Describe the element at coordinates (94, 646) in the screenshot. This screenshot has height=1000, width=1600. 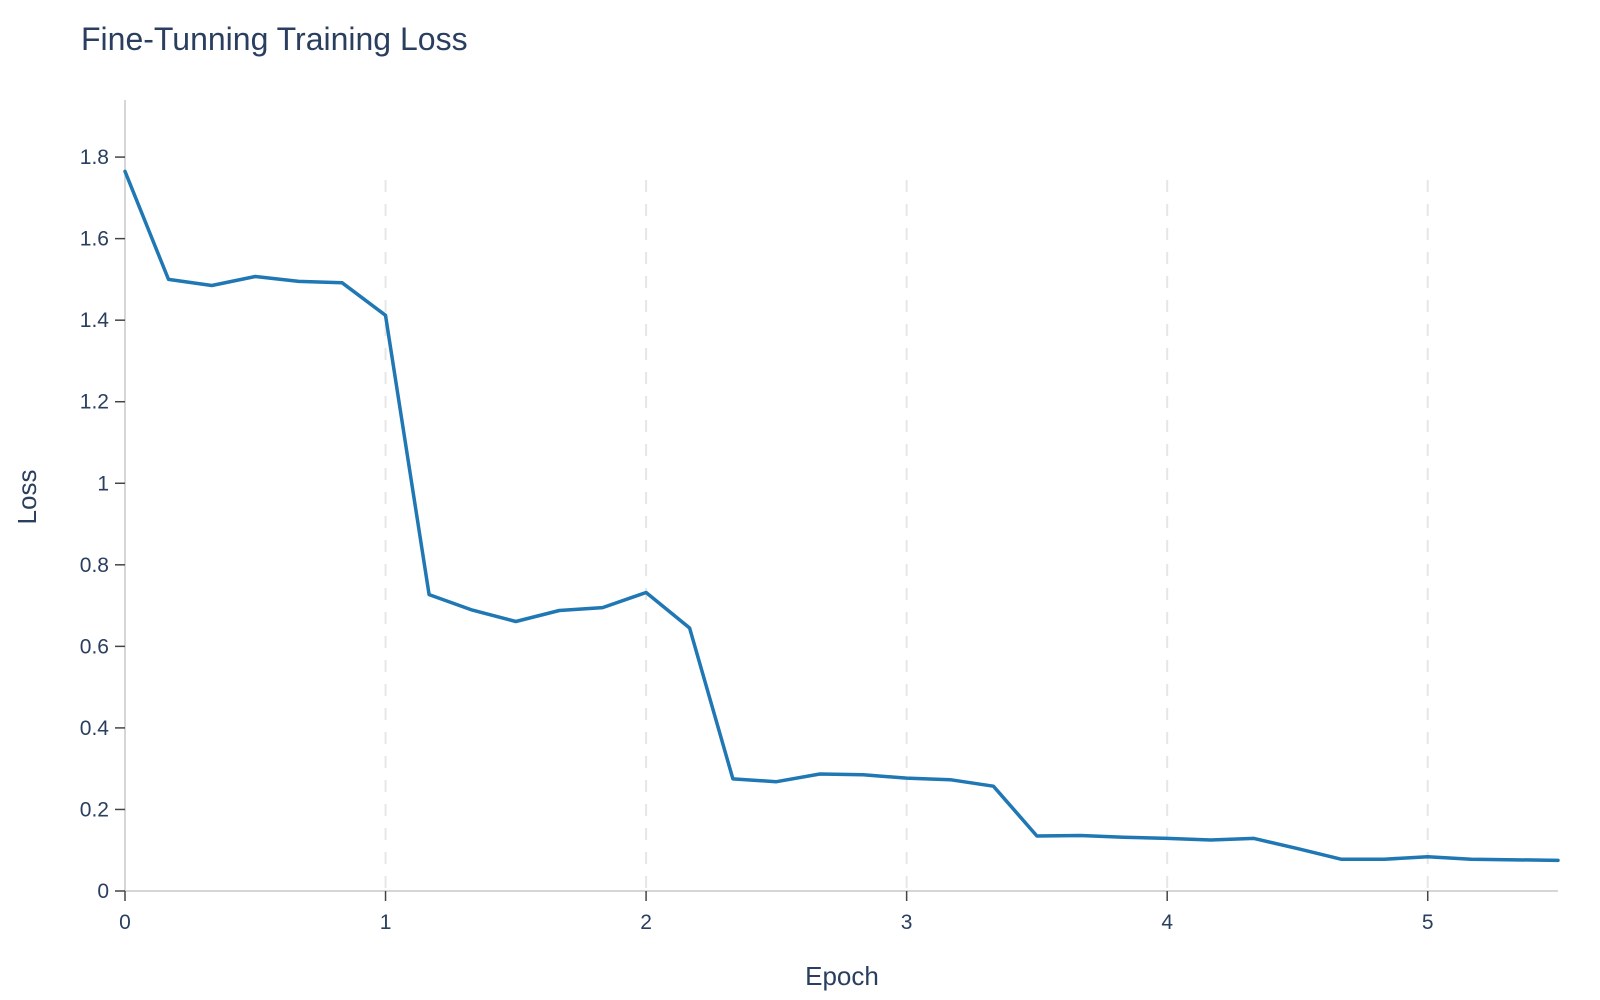
I see `y-tick-label: 0.6` at that location.